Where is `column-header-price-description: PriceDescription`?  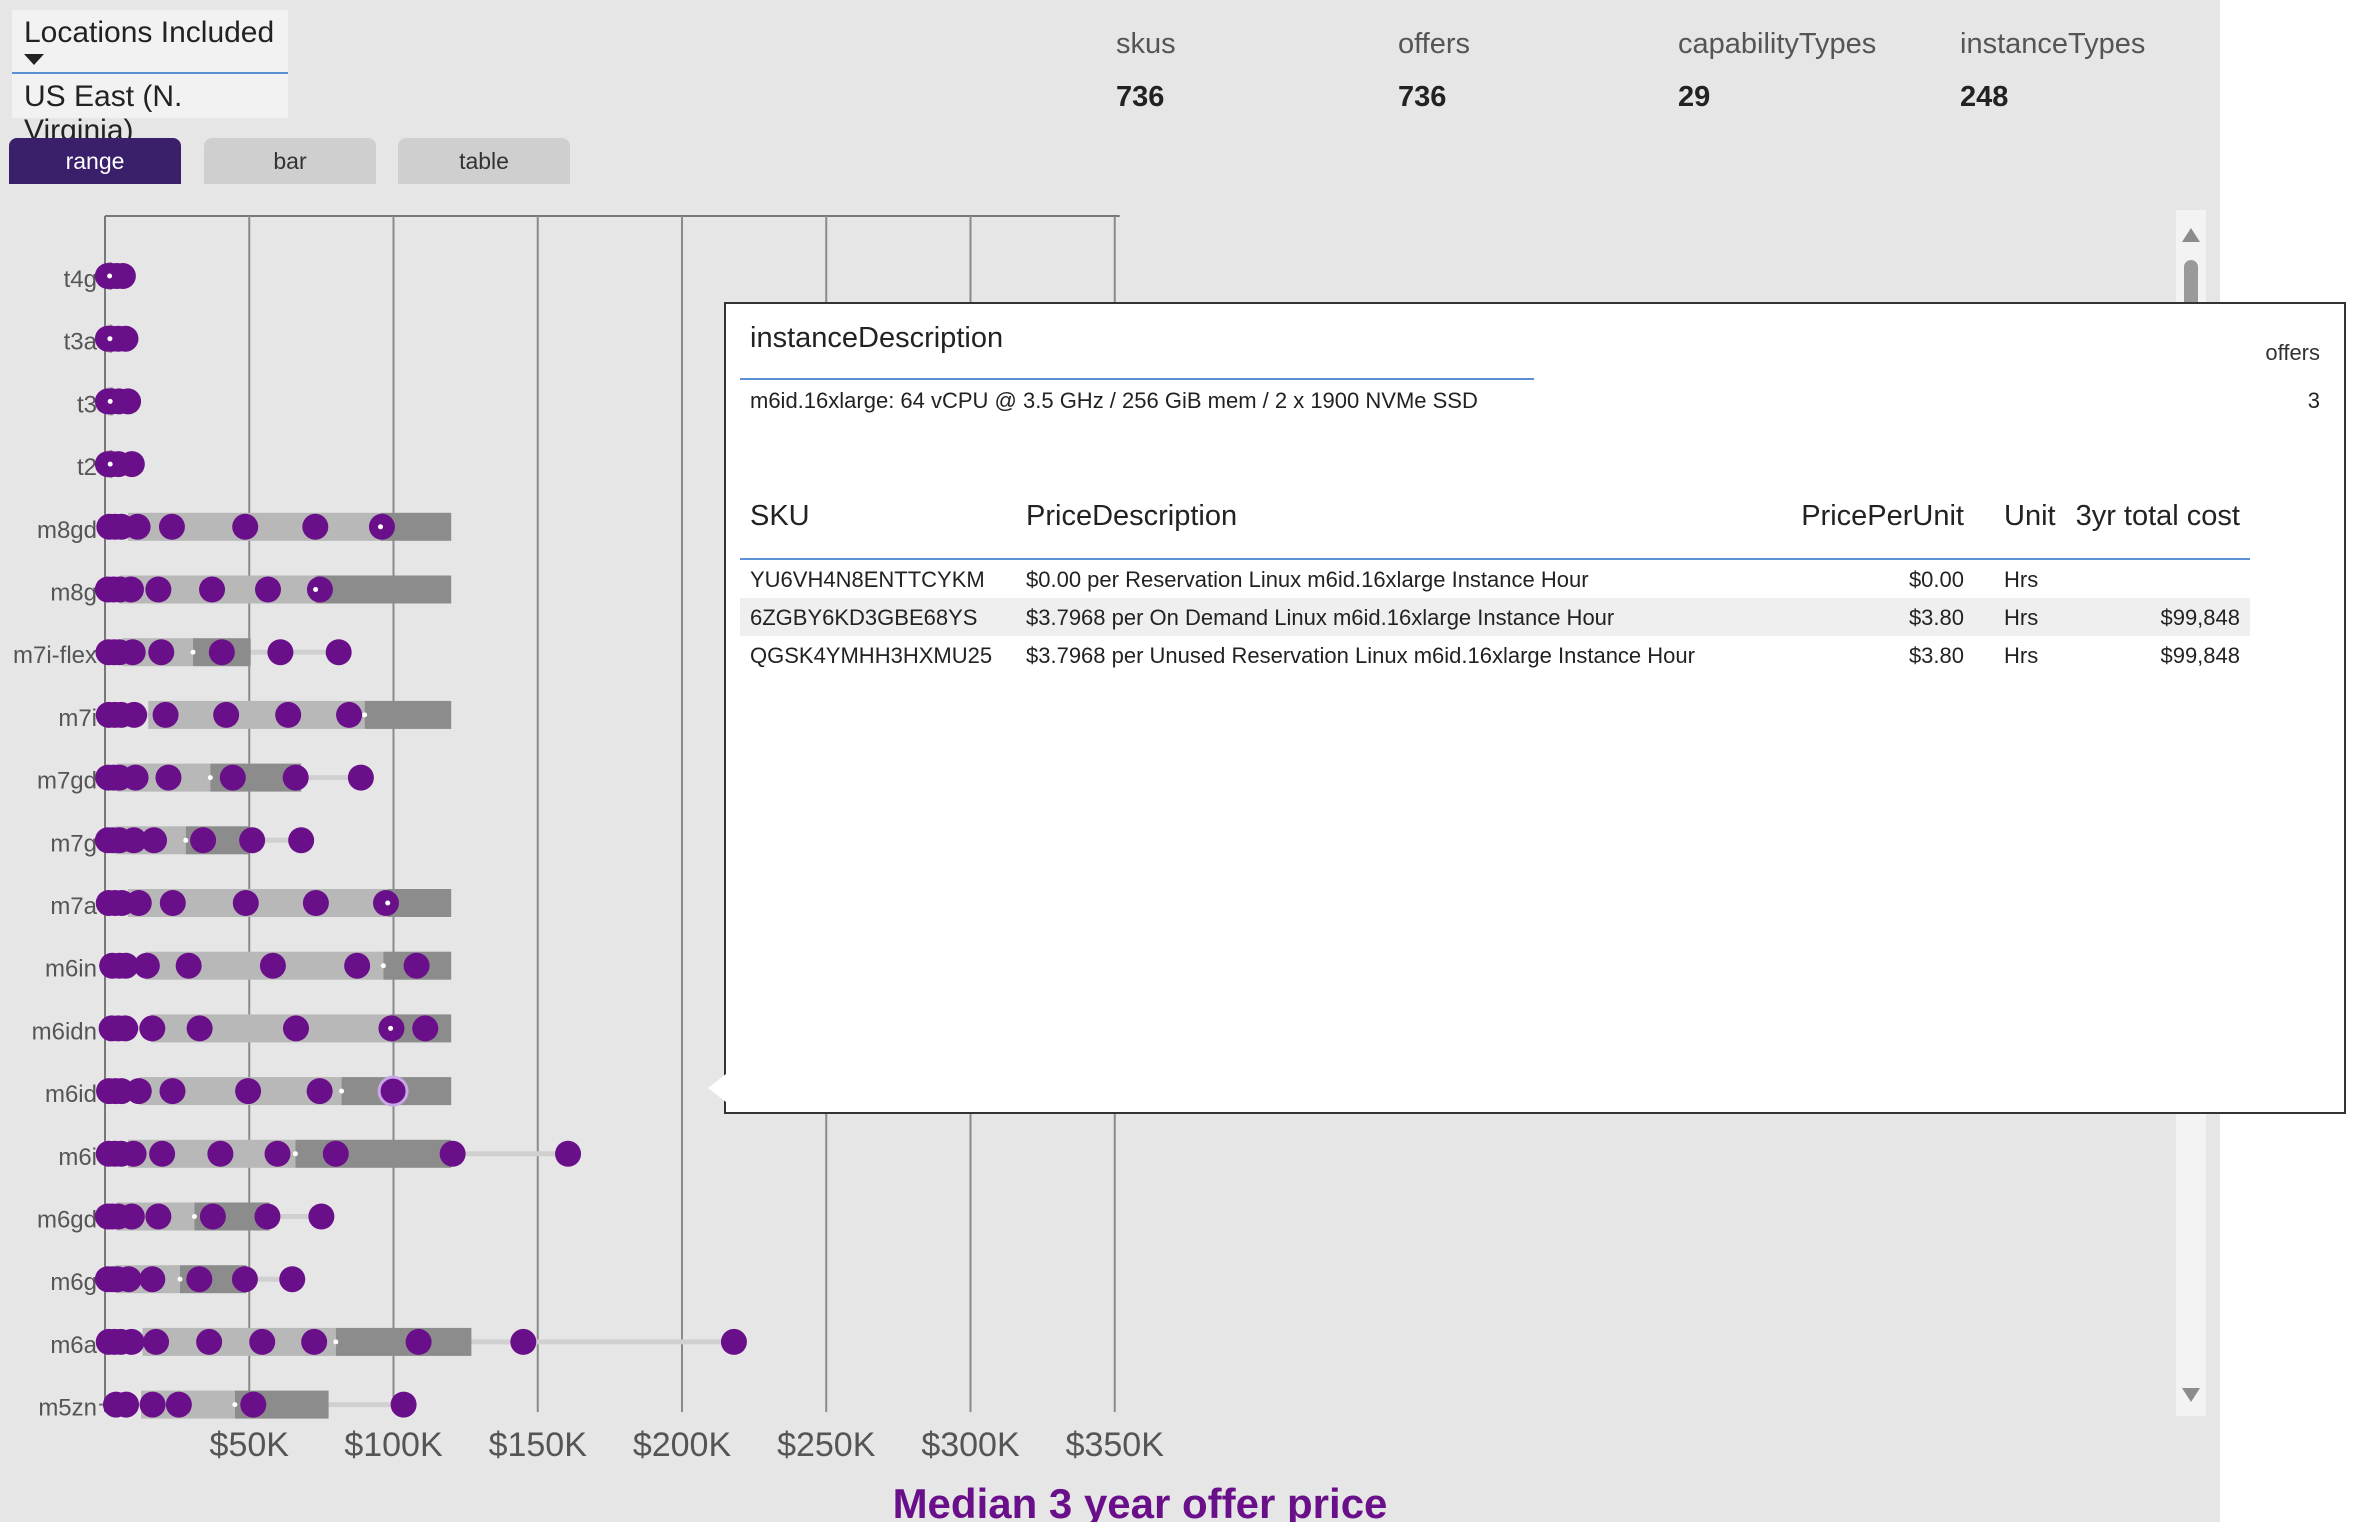 column-header-price-description: PriceDescription is located at coordinates (1132, 516).